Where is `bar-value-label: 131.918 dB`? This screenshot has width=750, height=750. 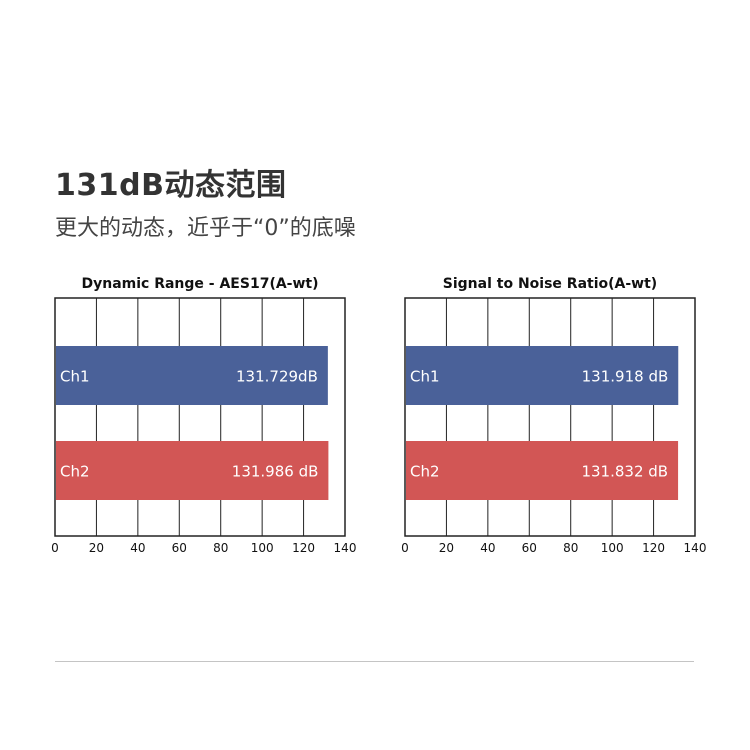 bar-value-label: 131.918 dB is located at coordinates (625, 377).